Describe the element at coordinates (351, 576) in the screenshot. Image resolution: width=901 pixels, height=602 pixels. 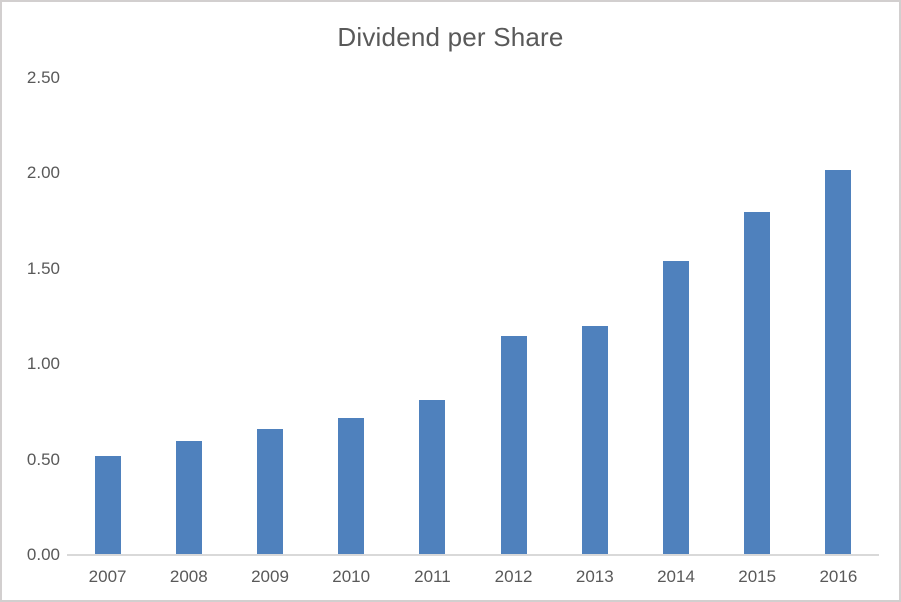
I see `x-tick-label-2010: 2010` at that location.